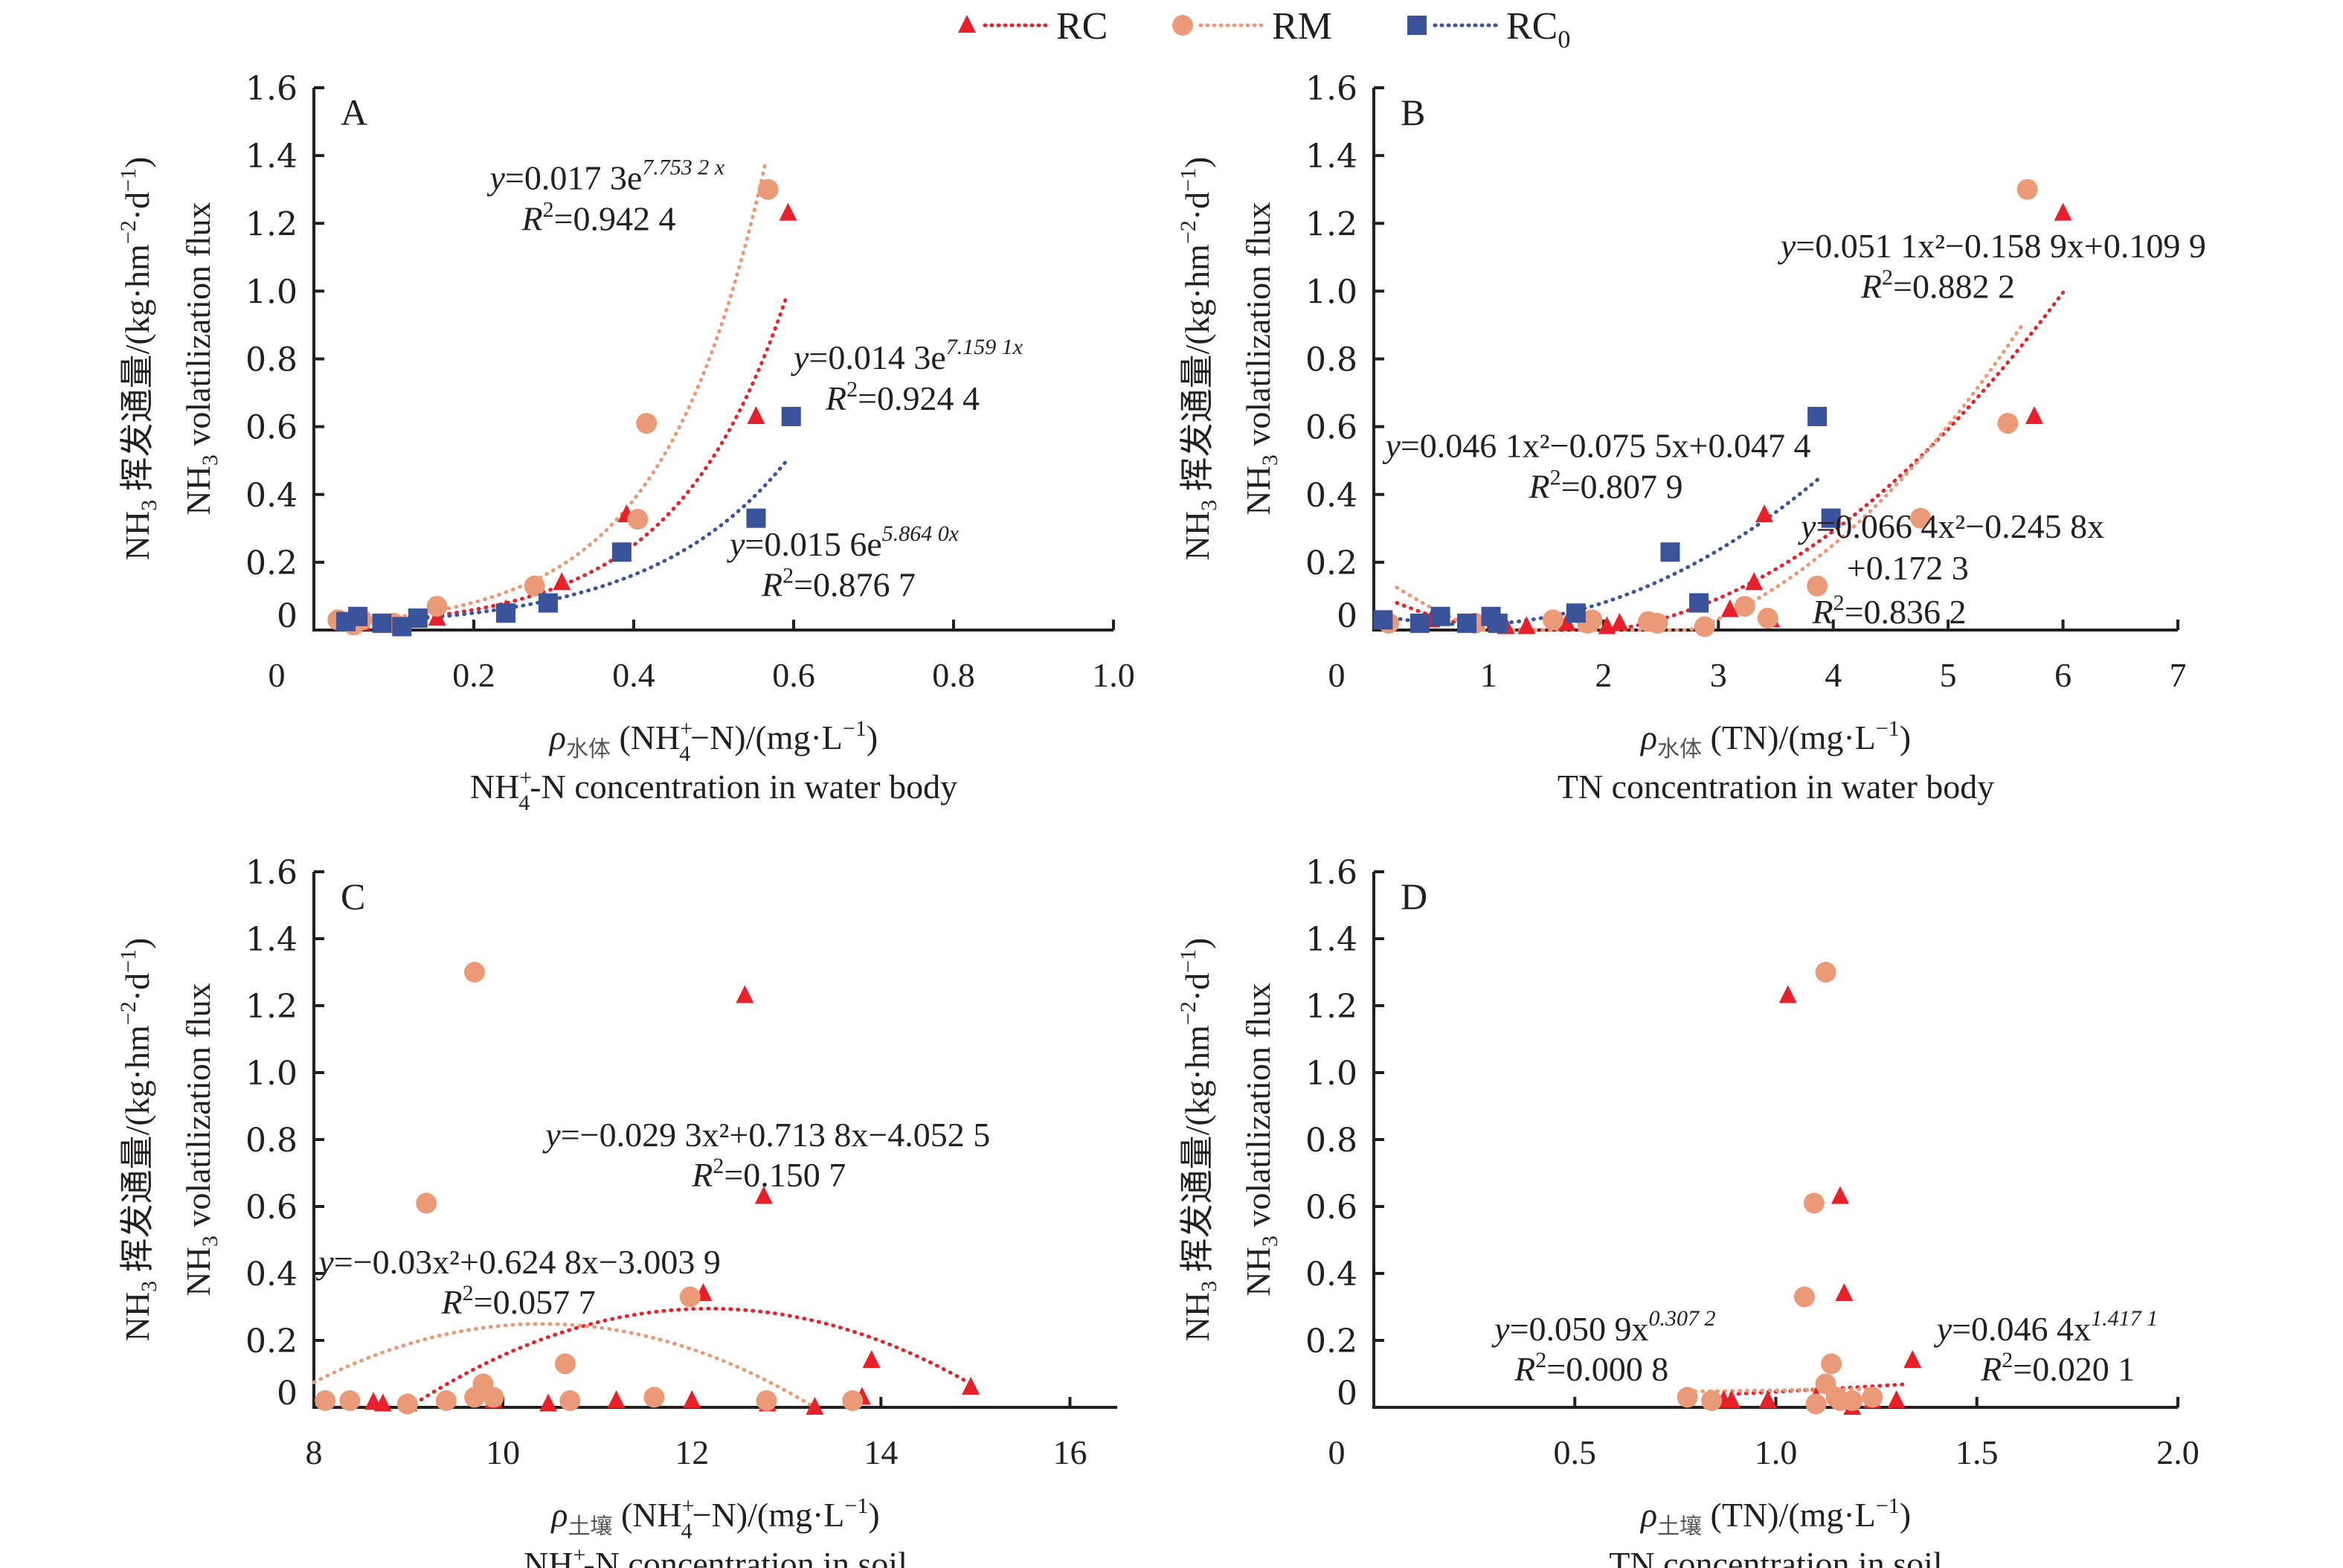  What do you see at coordinates (1834, 675) in the screenshot?
I see `x-tick-label: 4` at bounding box center [1834, 675].